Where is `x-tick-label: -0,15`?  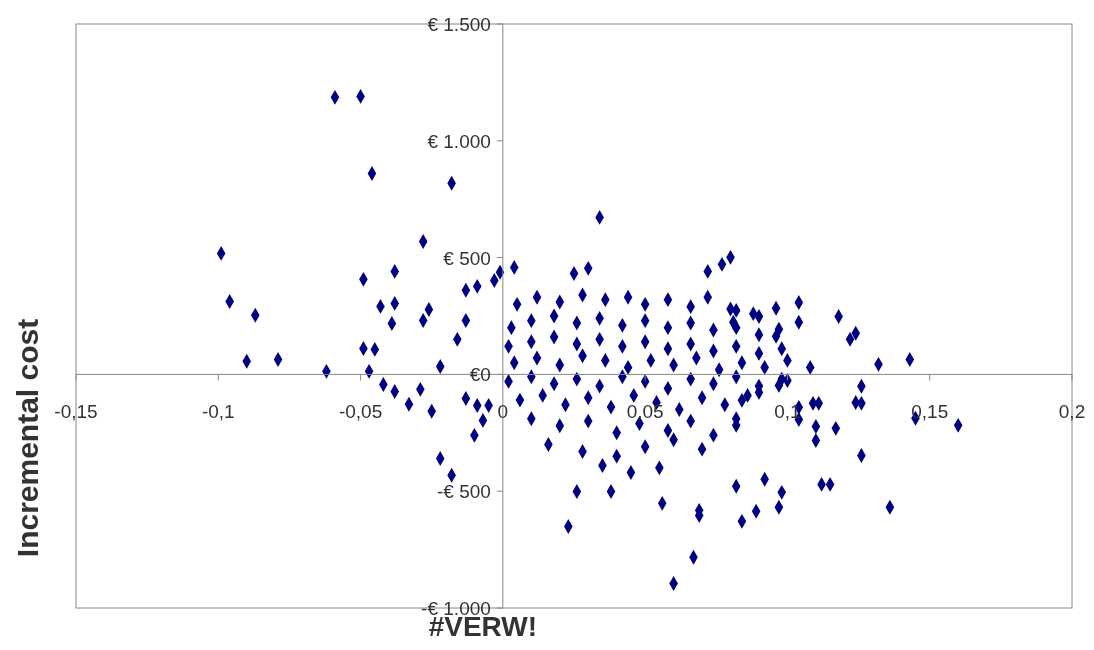 x-tick-label: -0,15 is located at coordinates (76, 412).